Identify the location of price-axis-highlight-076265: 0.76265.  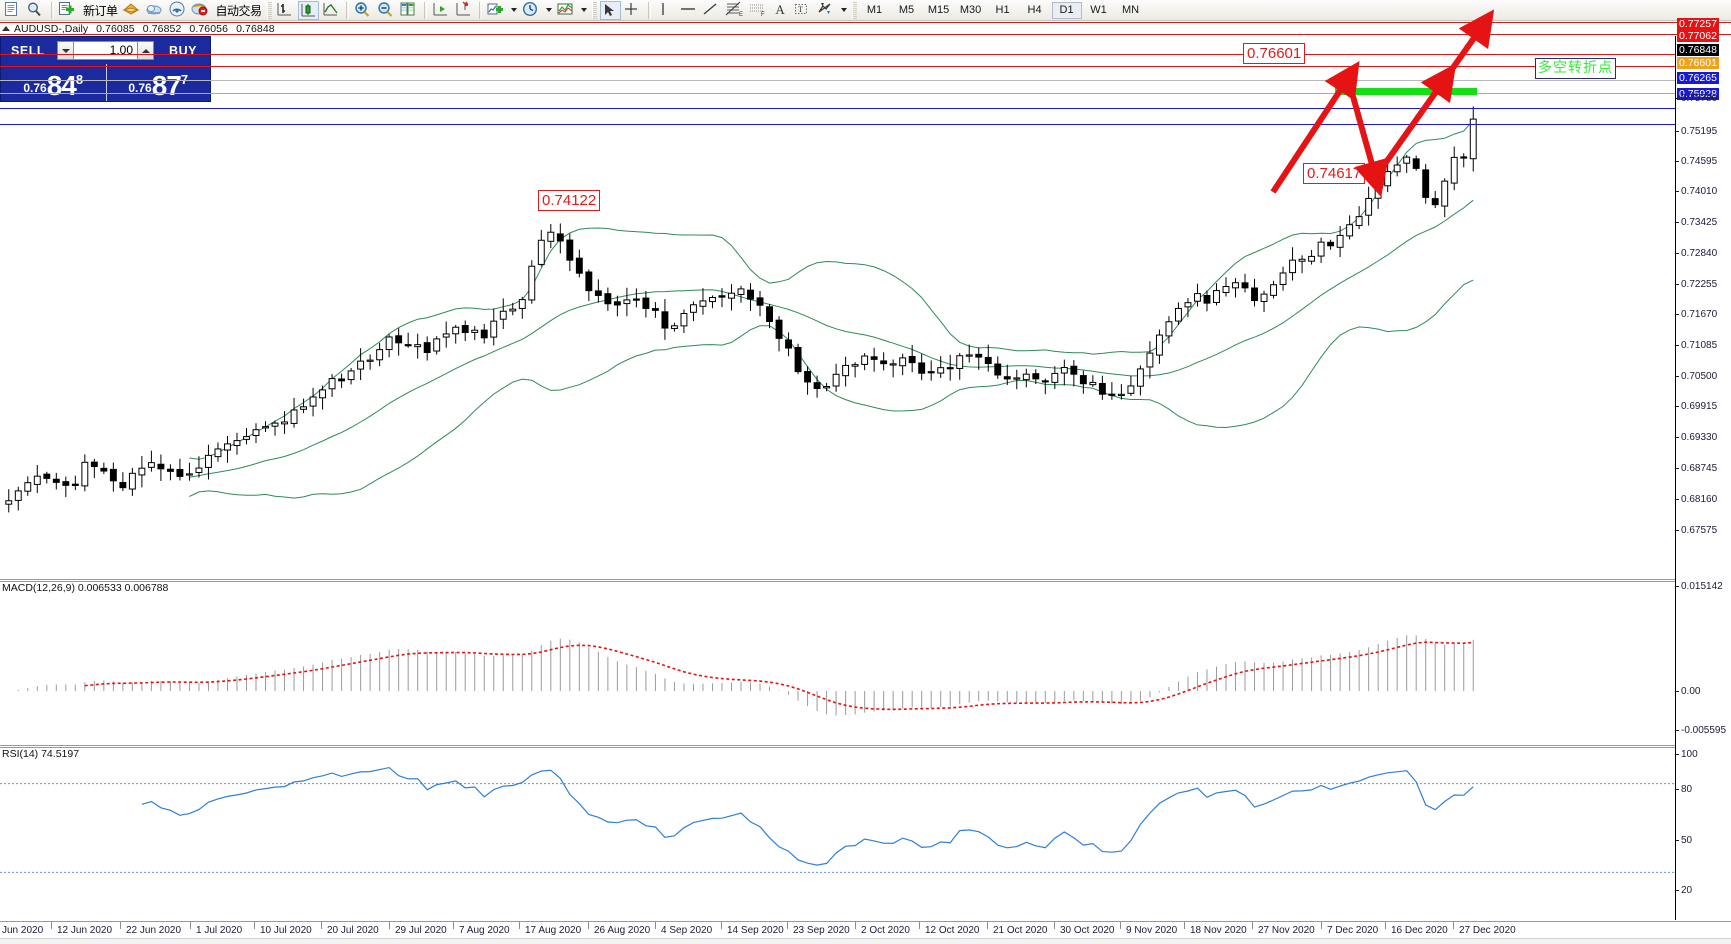
(1698, 78).